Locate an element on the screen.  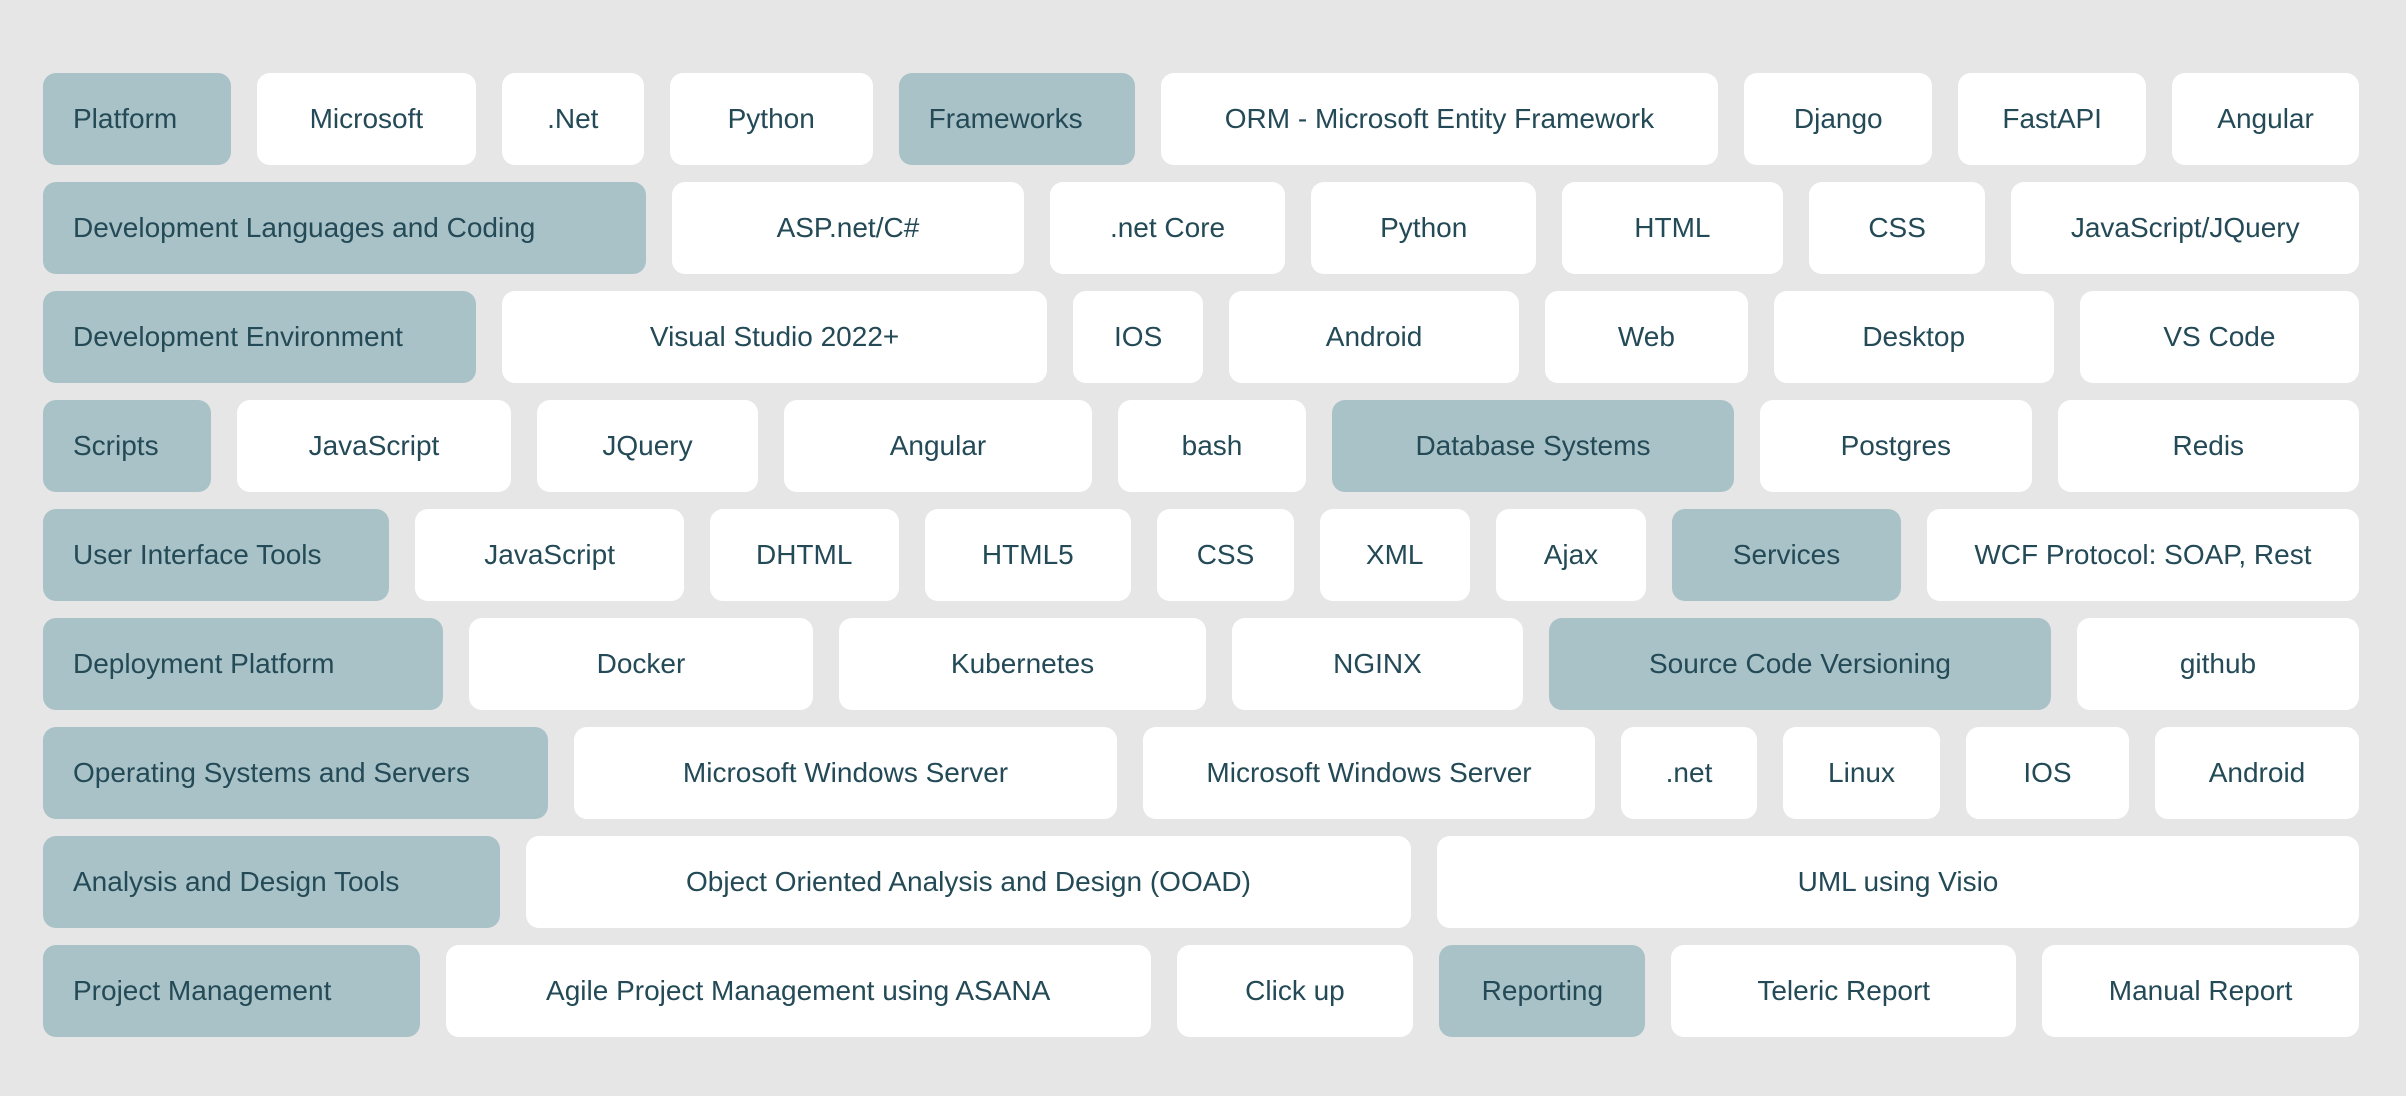
skill-tag-manual-report: Manual Report is located at coordinates (2201, 991).